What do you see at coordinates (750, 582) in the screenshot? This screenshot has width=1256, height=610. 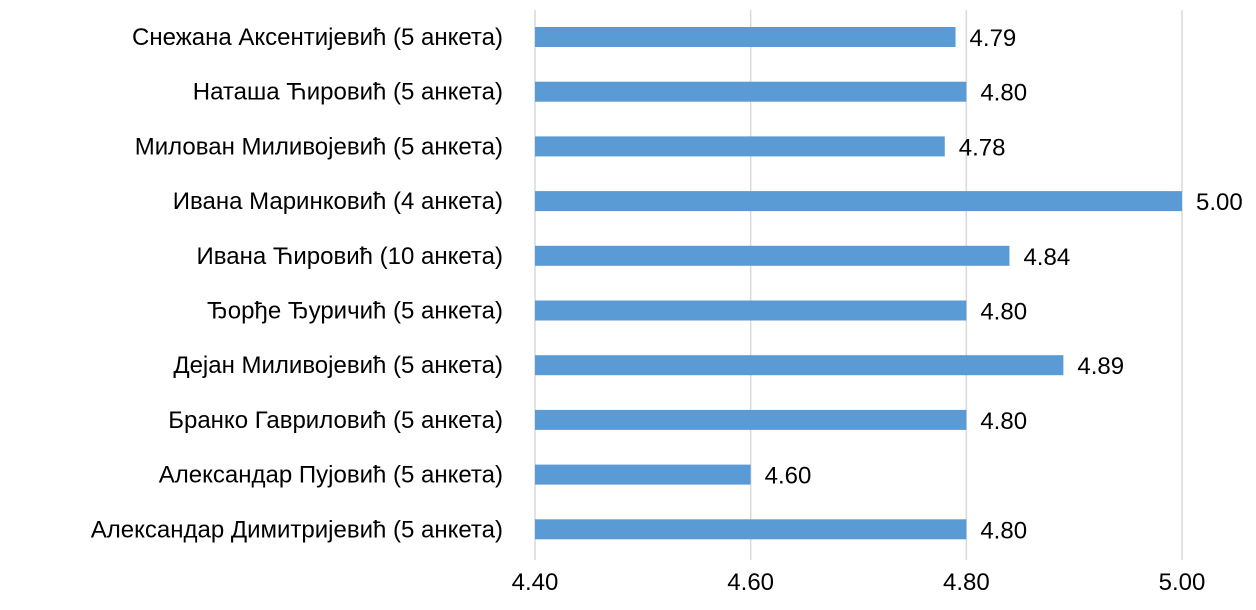 I see `x-tick-label: 4.60` at bounding box center [750, 582].